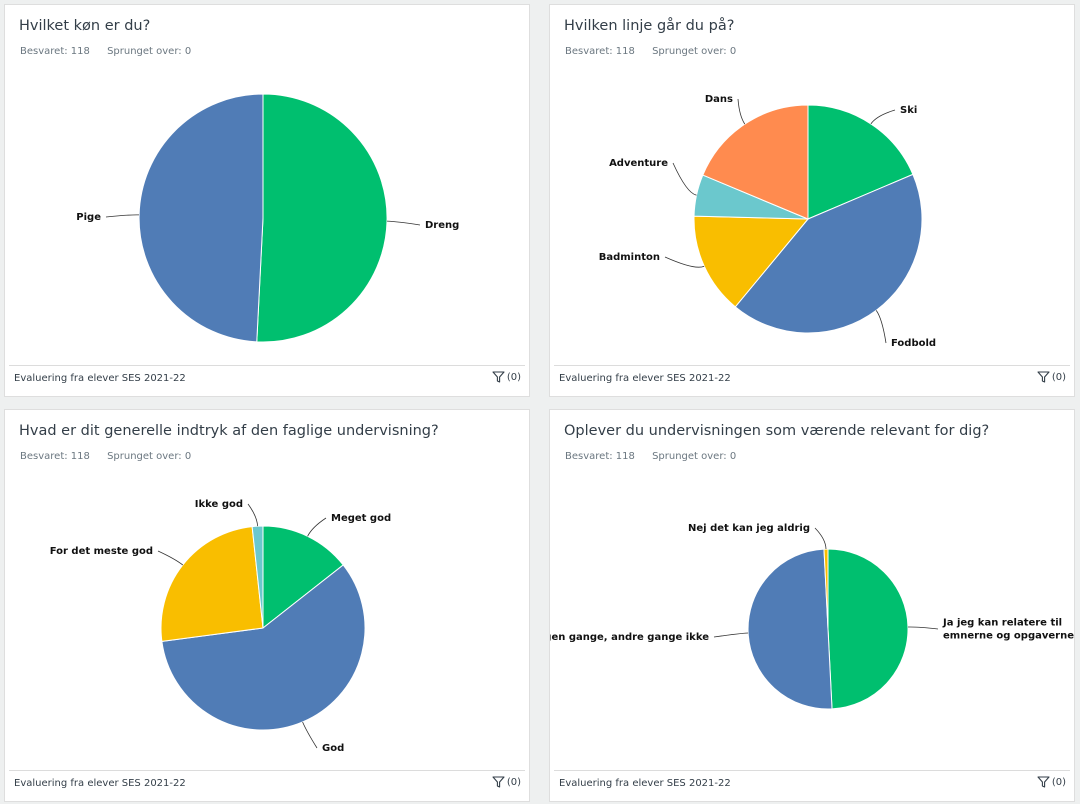 This screenshot has width=1080, height=804. I want to click on slice-label: Ski, so click(908, 110).